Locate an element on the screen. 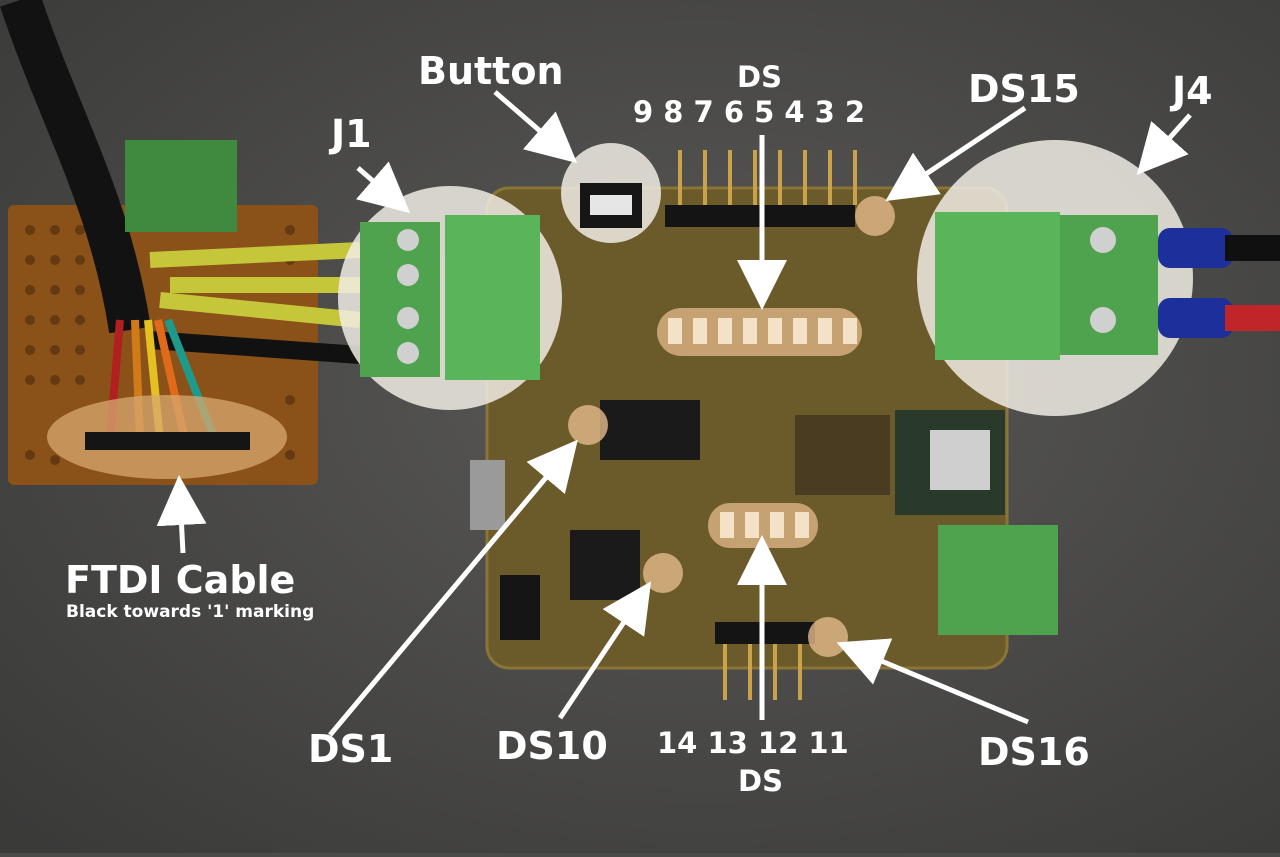  label-ds-bottom: DS is located at coordinates (760, 781).